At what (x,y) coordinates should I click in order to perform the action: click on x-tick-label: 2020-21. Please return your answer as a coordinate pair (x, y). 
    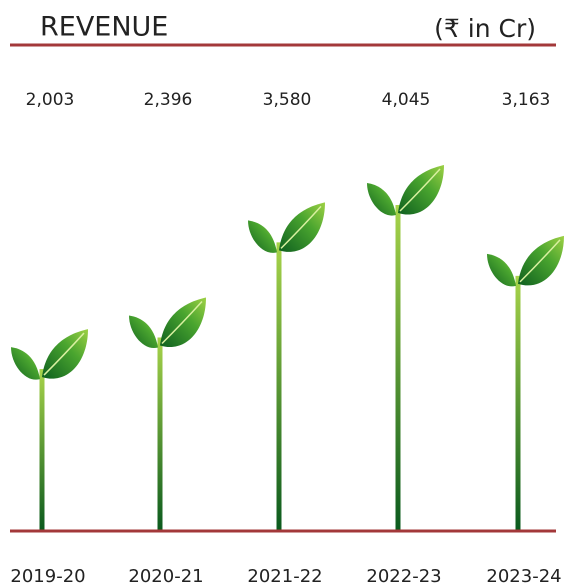
    Looking at the image, I should click on (165, 576).